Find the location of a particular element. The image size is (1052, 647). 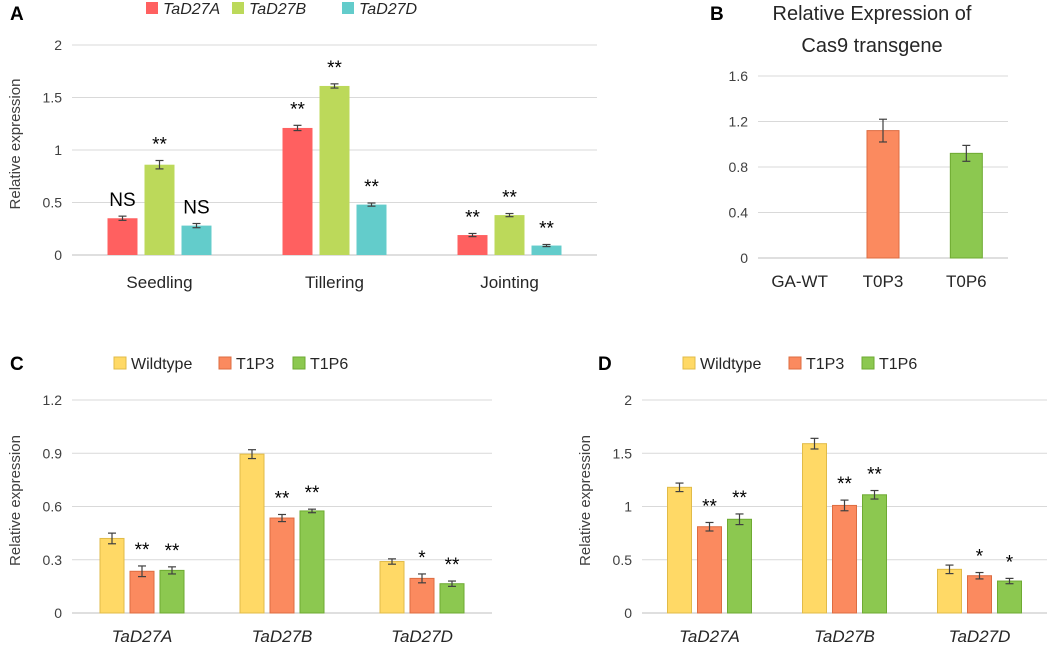

y-tick-label: 2 is located at coordinates (58, 45).